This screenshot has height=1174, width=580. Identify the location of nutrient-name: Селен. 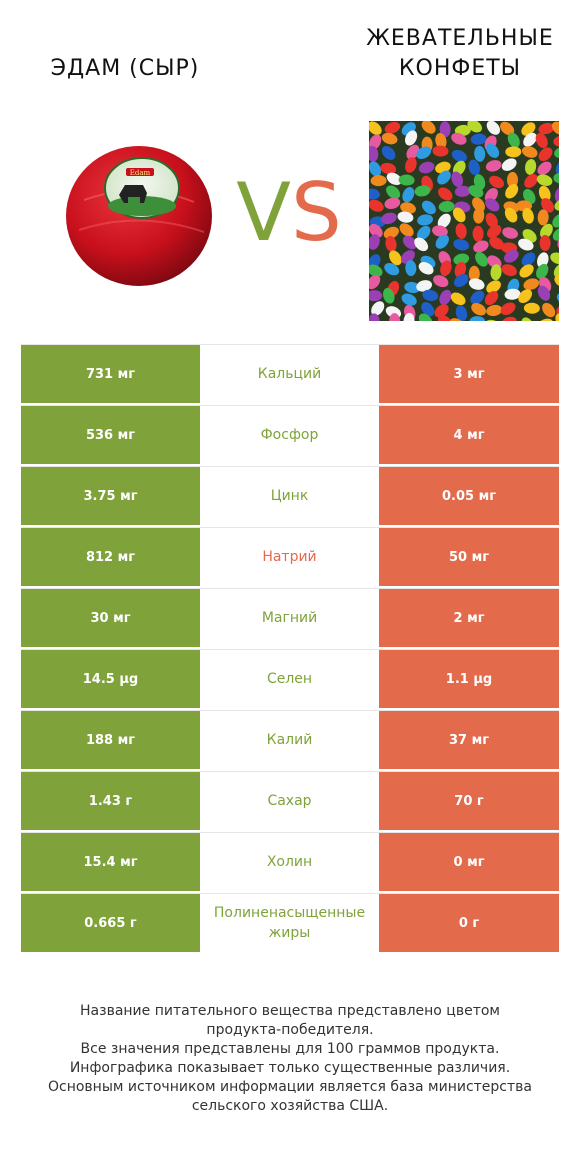
(289, 679).